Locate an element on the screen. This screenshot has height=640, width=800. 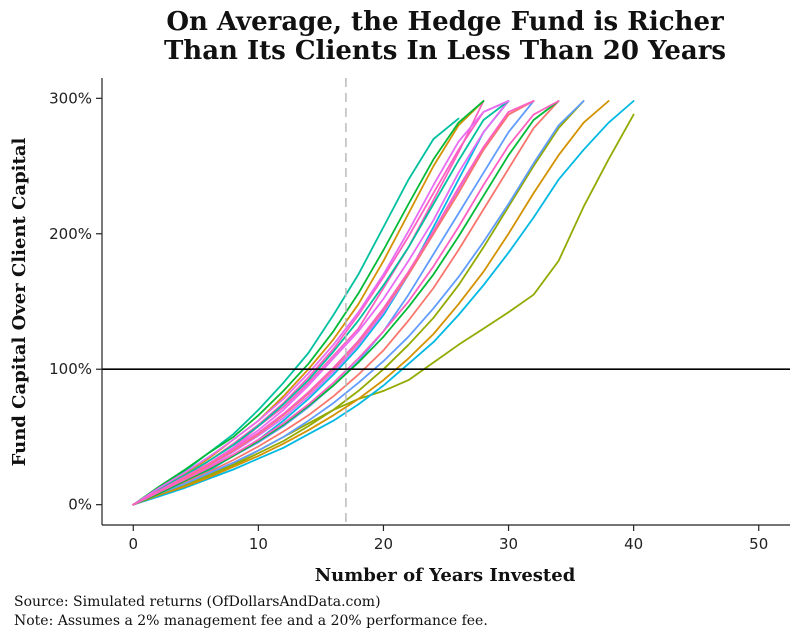
chart-title-line-2: Than Its Clients In Less Than 20 Years is located at coordinates (445, 51).